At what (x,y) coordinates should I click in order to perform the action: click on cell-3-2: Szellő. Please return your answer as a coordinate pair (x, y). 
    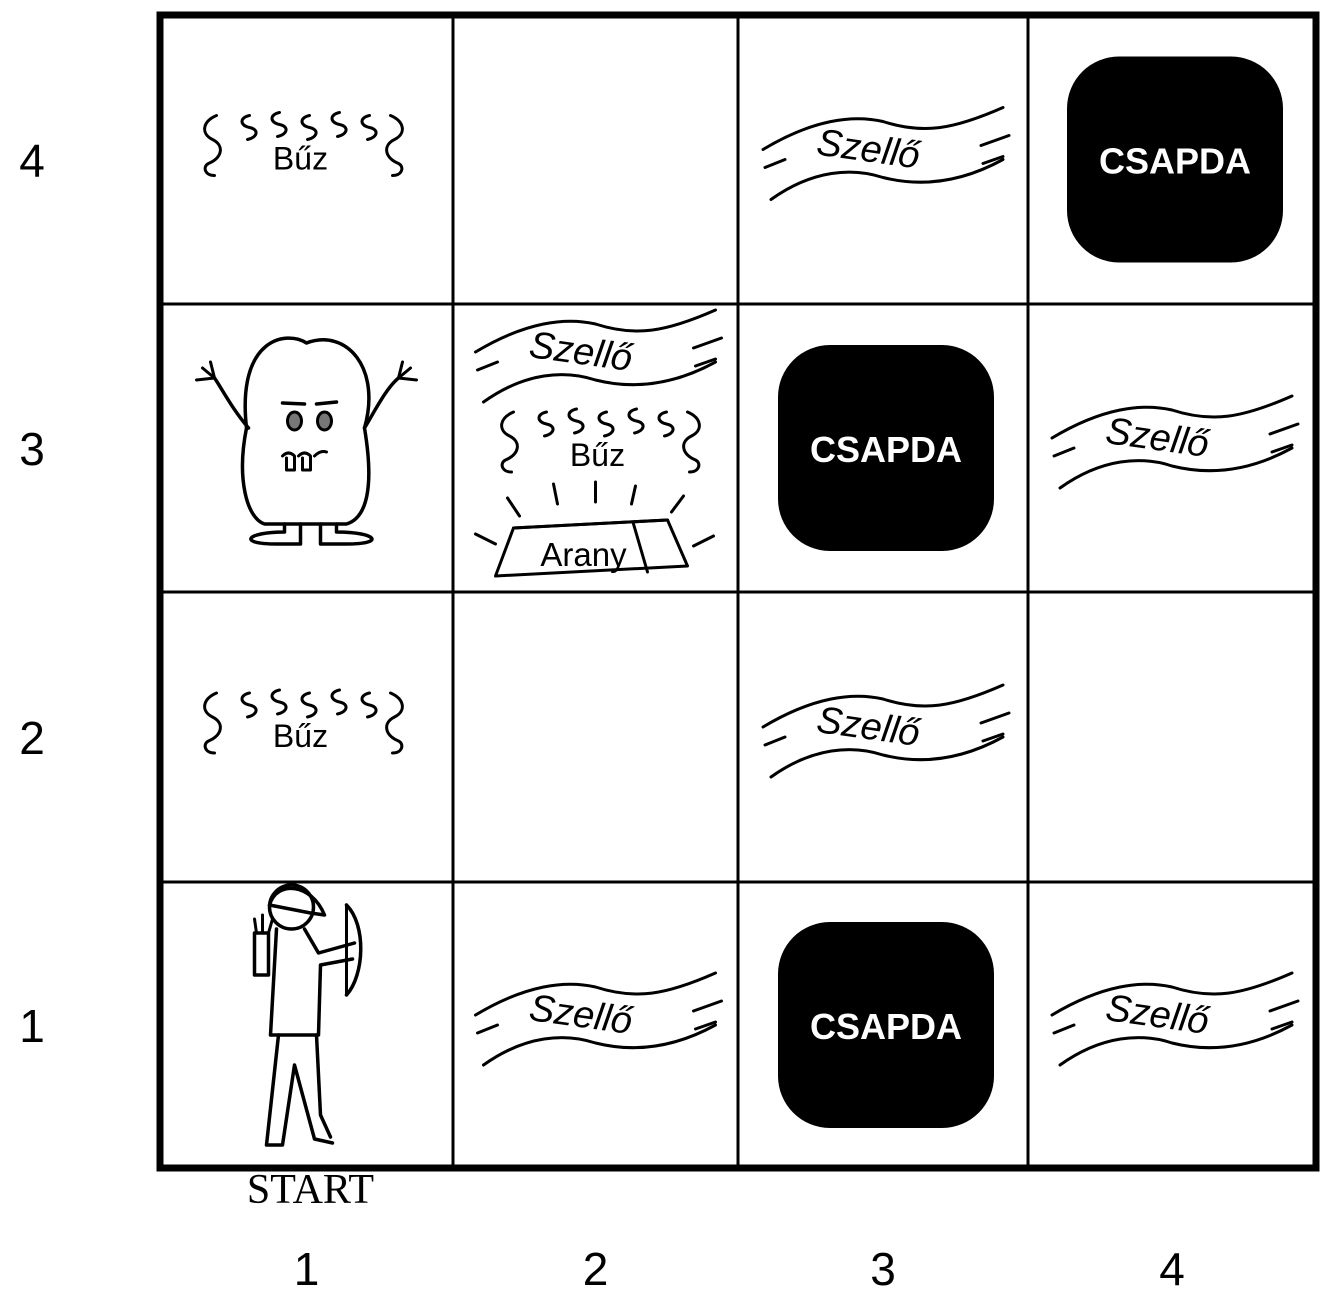
    Looking at the image, I should click on (886, 731).